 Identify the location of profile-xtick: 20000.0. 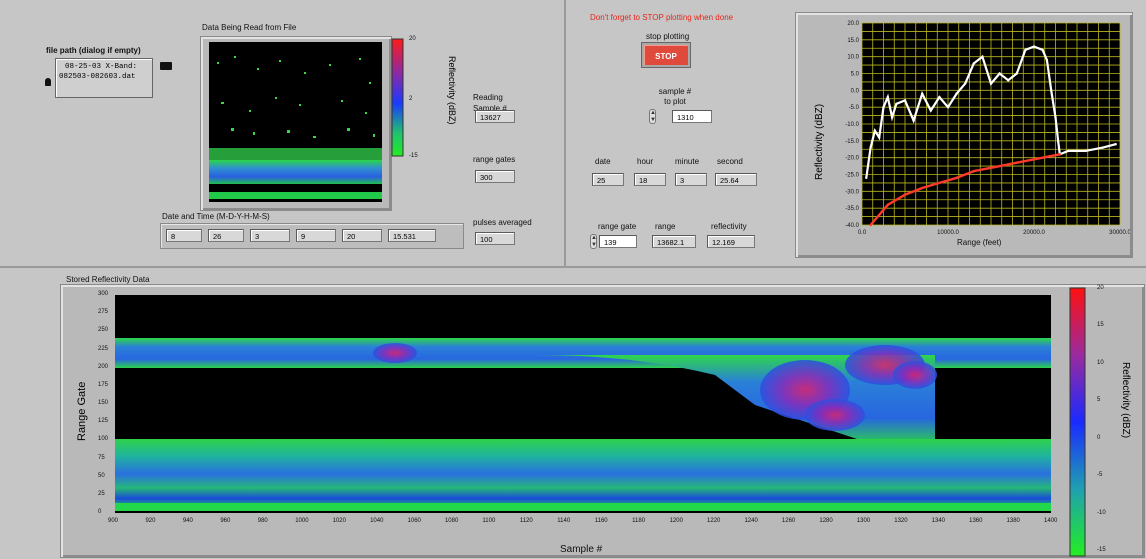
(1034, 233).